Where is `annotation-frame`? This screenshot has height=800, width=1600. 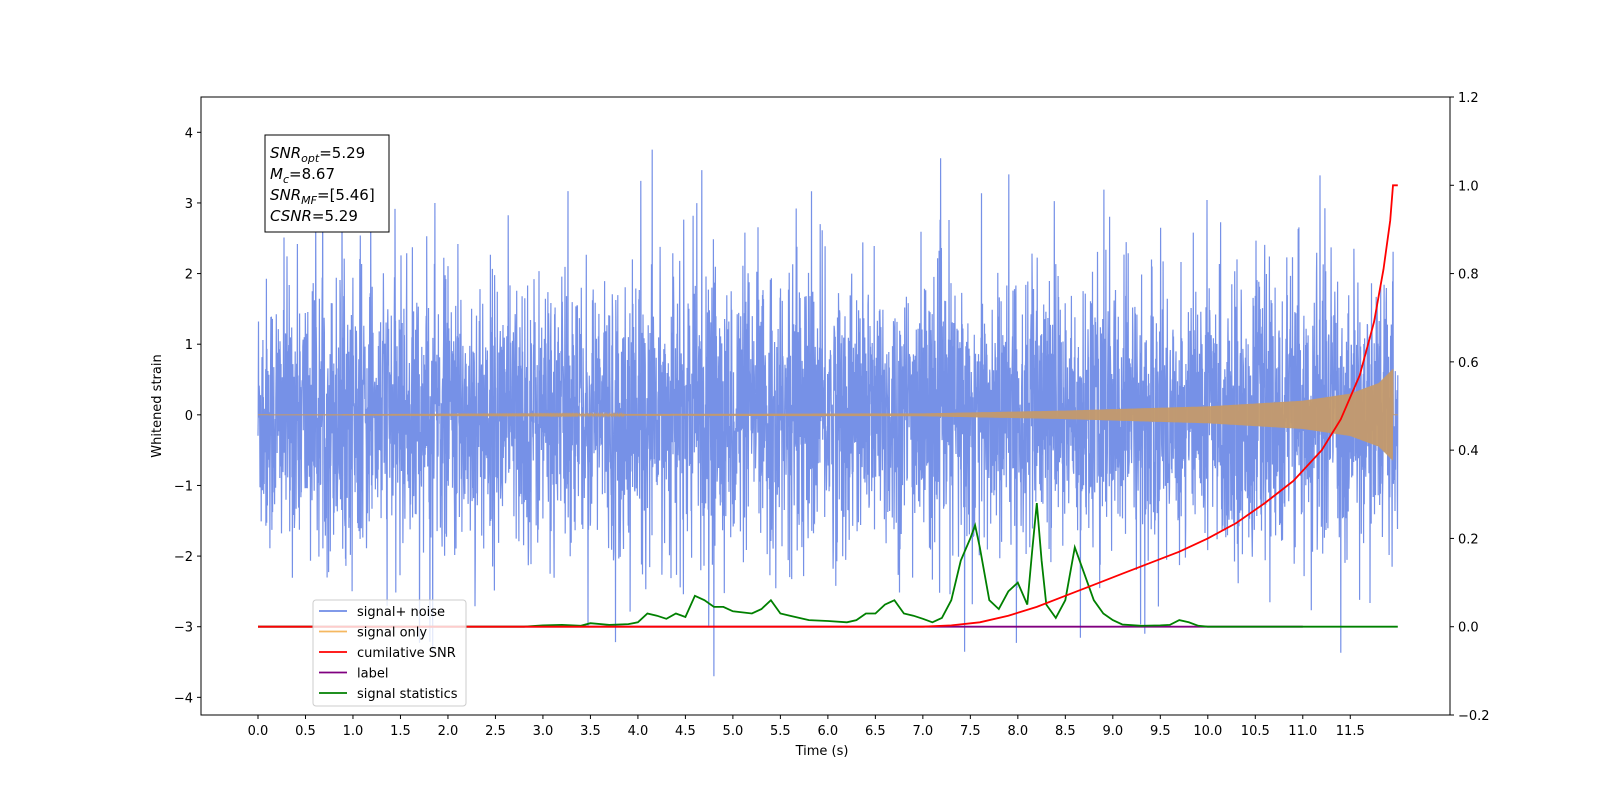
annotation-frame is located at coordinates (327, 183).